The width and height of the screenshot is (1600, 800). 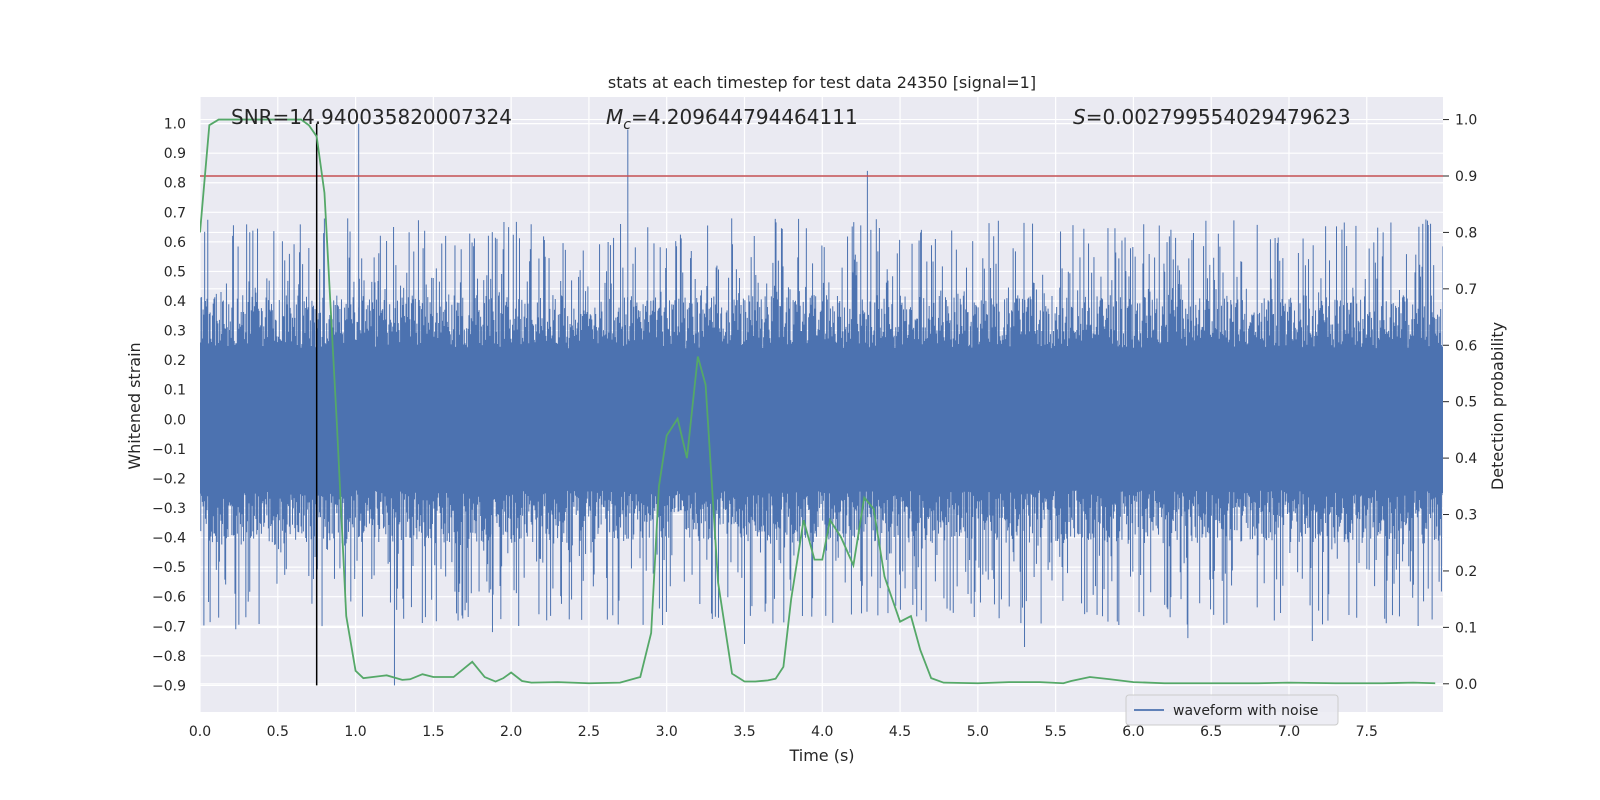 I want to click on x-axis-label: Time (s), so click(x=821, y=755).